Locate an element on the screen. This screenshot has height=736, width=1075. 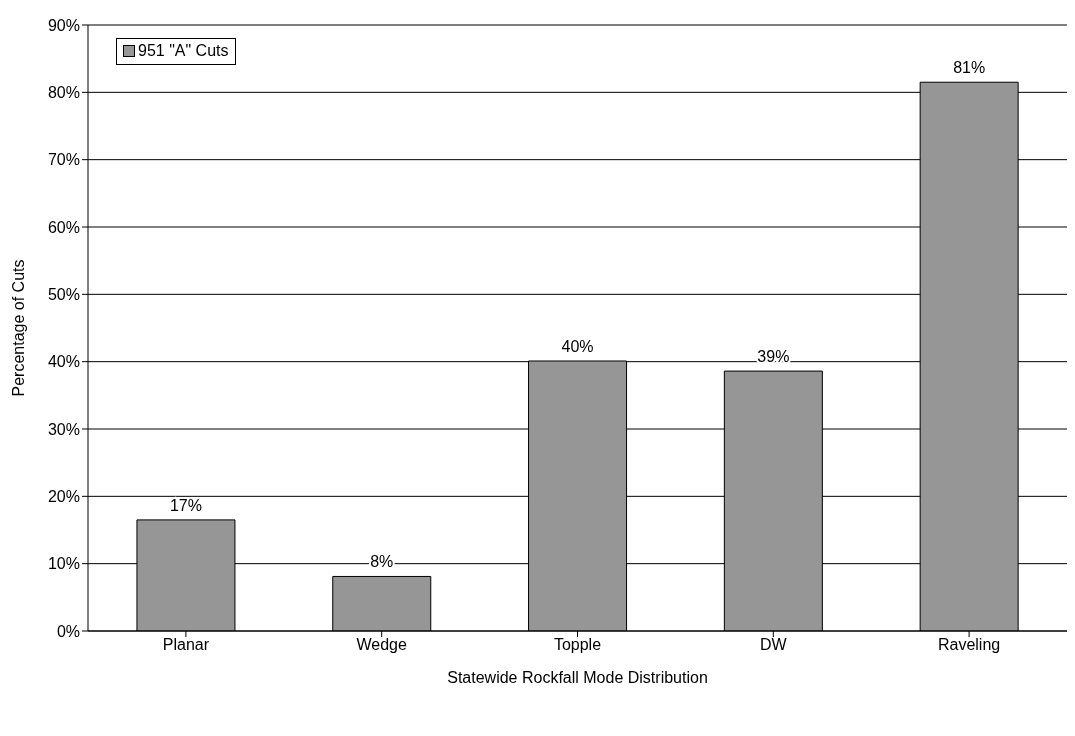
y-tick-label: 60% is located at coordinates (63, 227).